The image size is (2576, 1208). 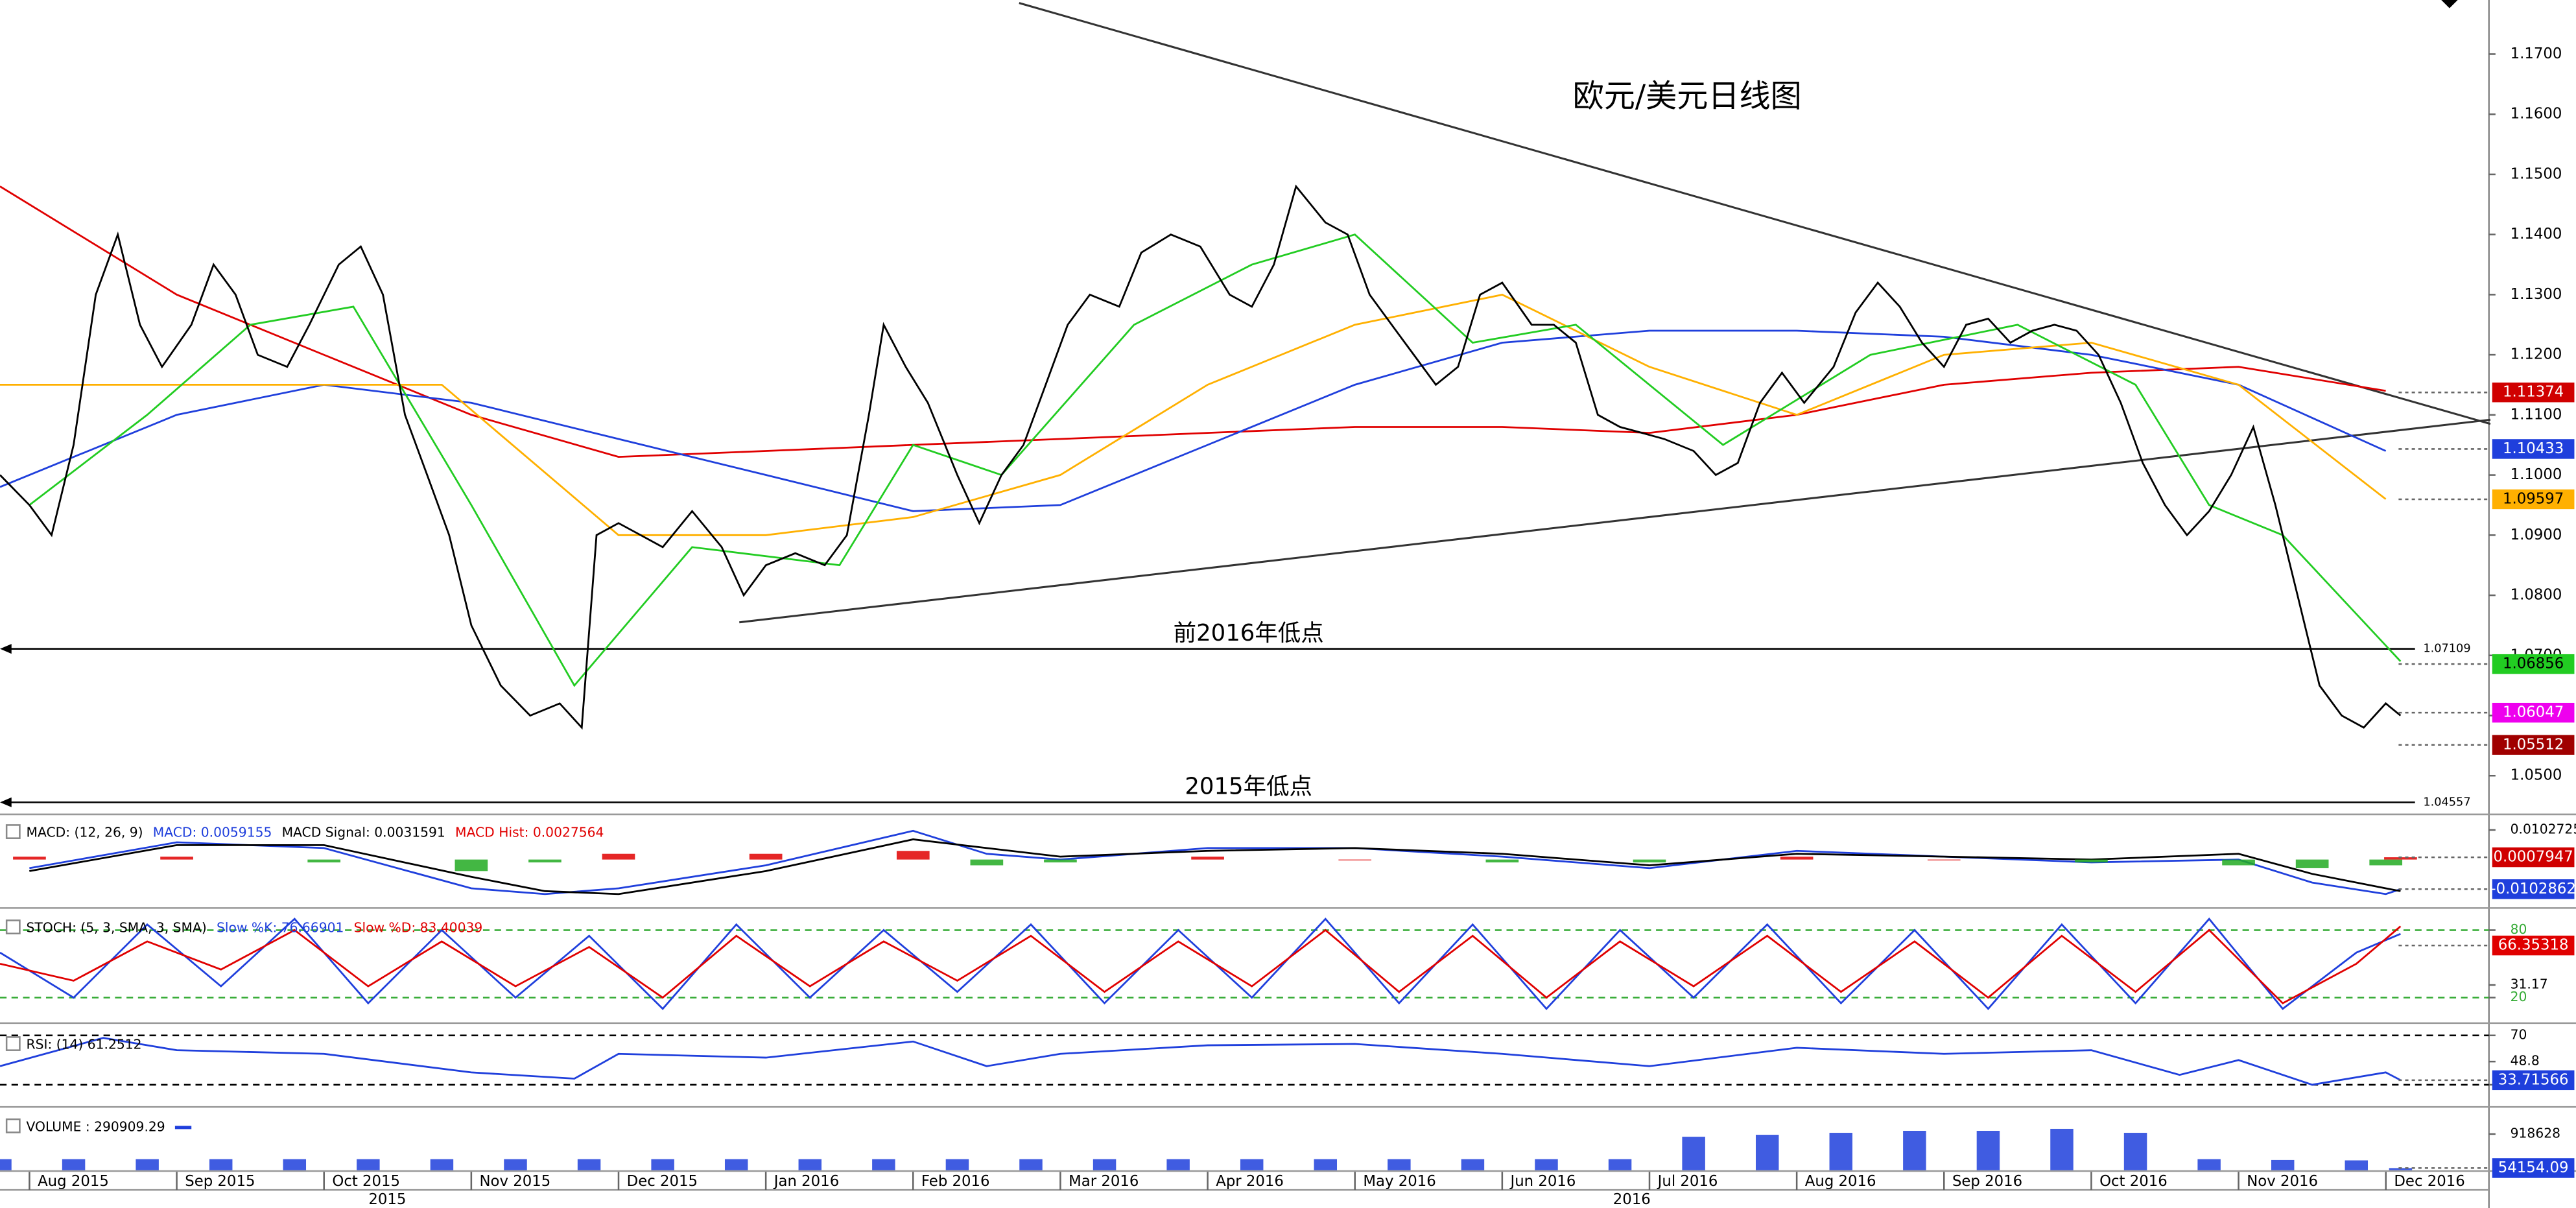 What do you see at coordinates (280, 928) in the screenshot?
I see `legend-entry: Slow %K: 76.66901` at bounding box center [280, 928].